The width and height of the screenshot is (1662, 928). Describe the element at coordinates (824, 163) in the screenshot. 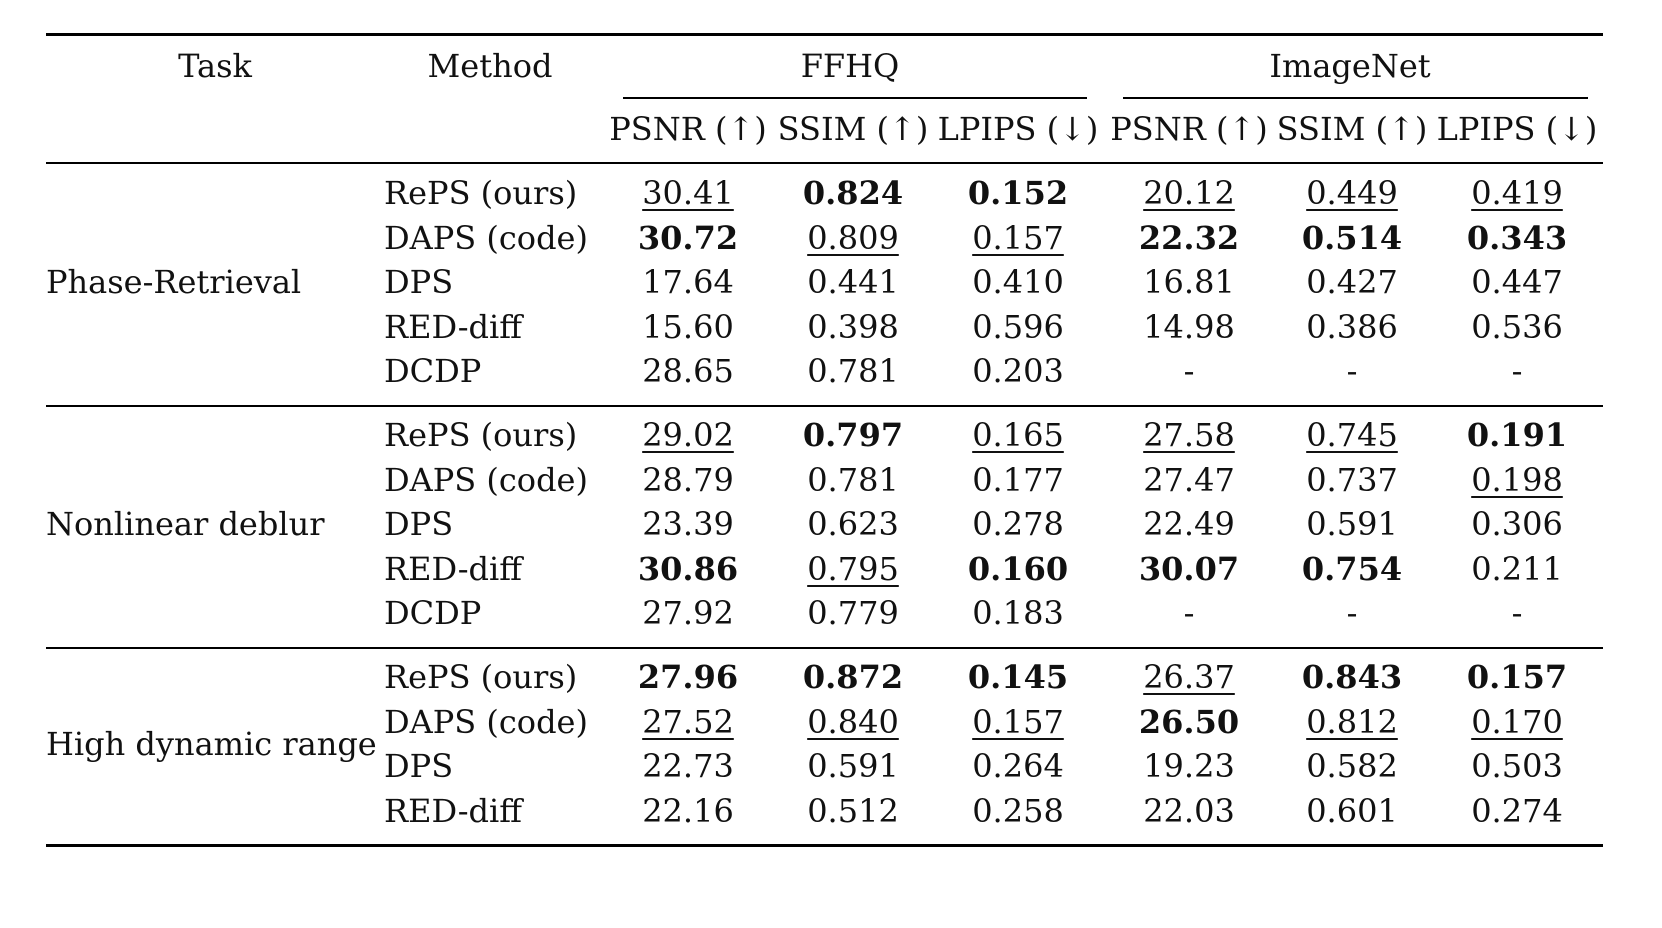

I see `header-rule` at that location.